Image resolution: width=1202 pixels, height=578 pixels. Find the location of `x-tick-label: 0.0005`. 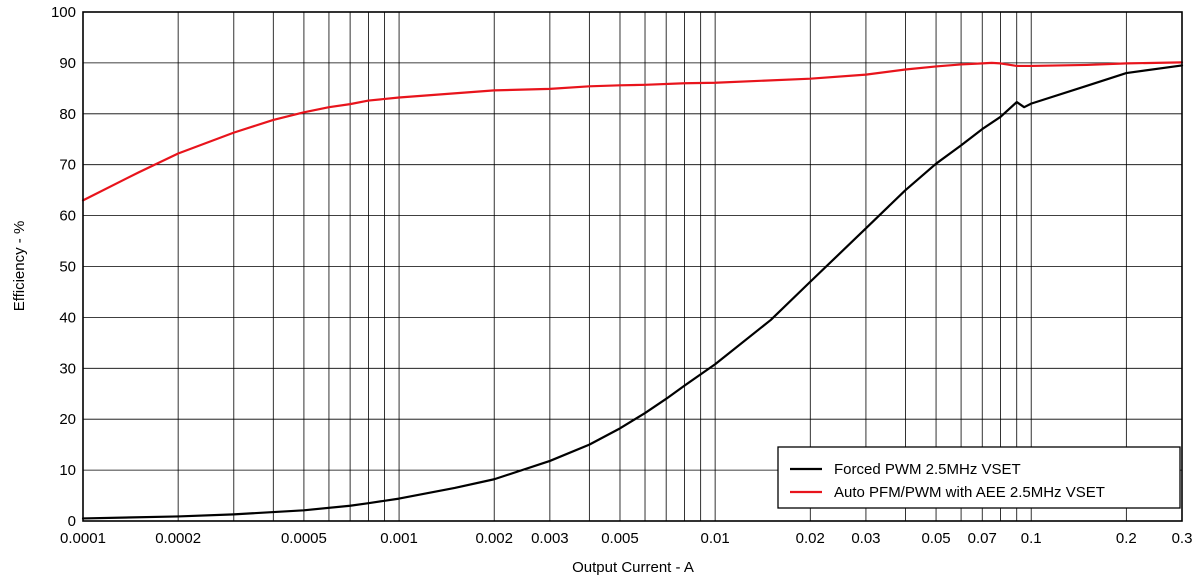

x-tick-label: 0.0005 is located at coordinates (304, 538).